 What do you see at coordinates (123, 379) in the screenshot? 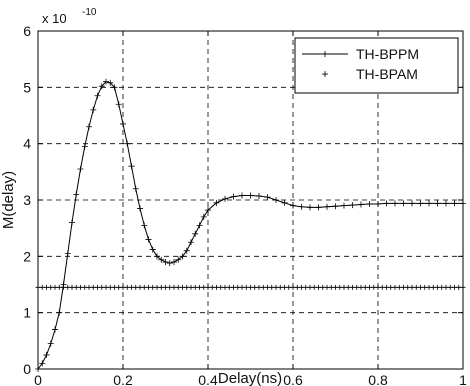
I see `x-tick-label: 0.2` at bounding box center [123, 379].